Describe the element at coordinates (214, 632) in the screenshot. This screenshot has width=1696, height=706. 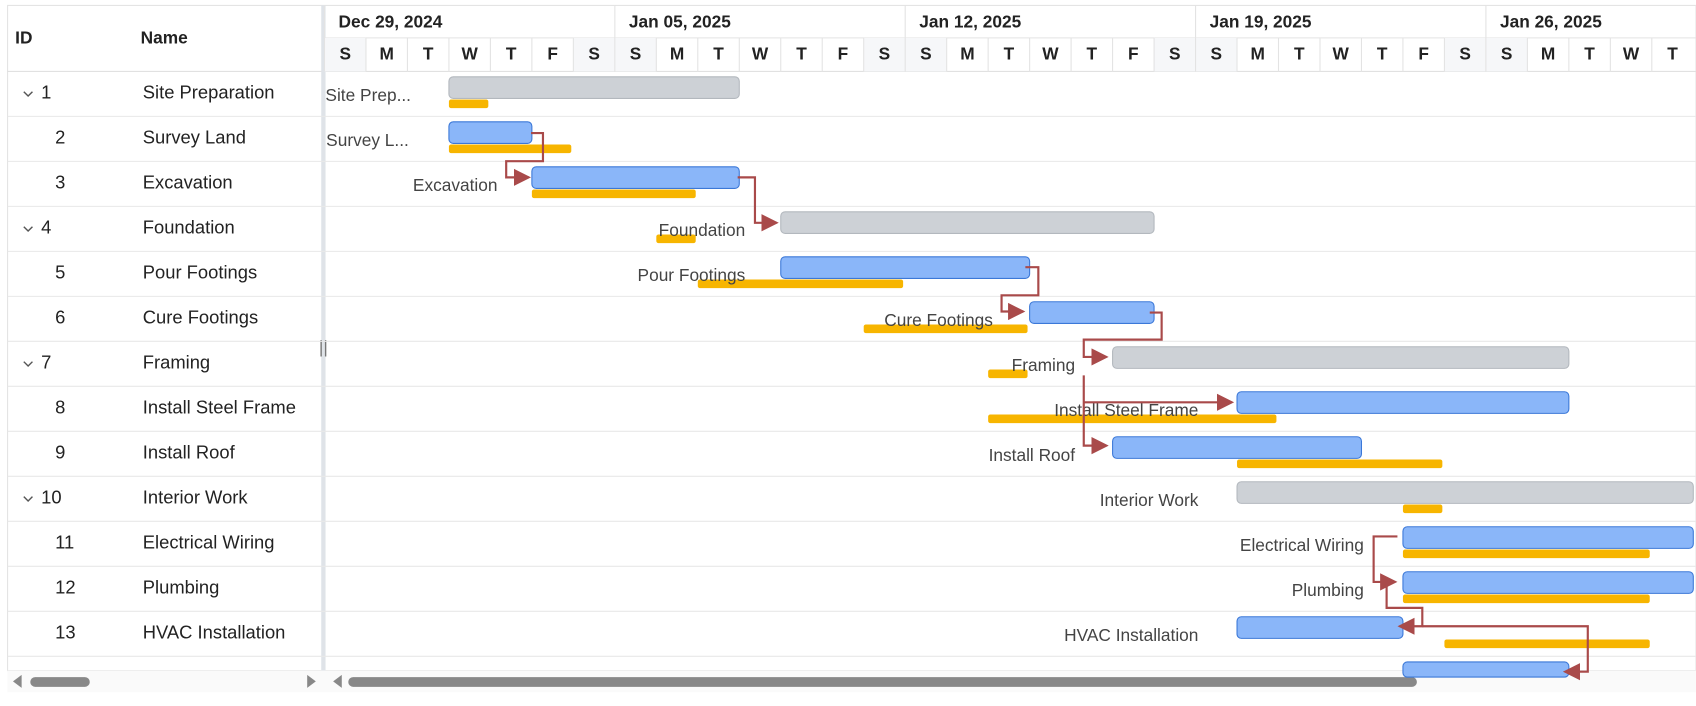
I see `task-name: HVAC Installation` at that location.